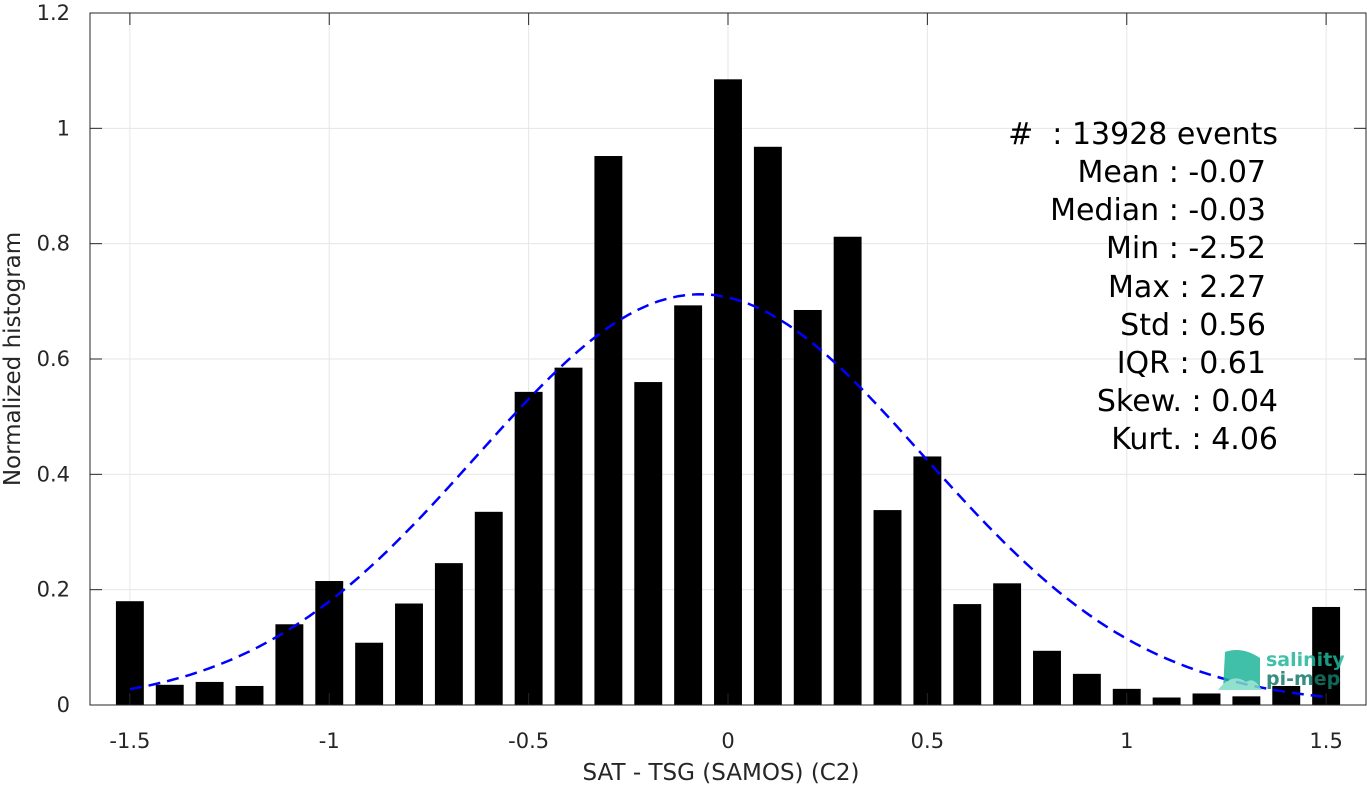 The width and height of the screenshot is (1367, 785). I want to click on salinity-pi-mep-logo: salinity pi-mep, so click(1281, 669).